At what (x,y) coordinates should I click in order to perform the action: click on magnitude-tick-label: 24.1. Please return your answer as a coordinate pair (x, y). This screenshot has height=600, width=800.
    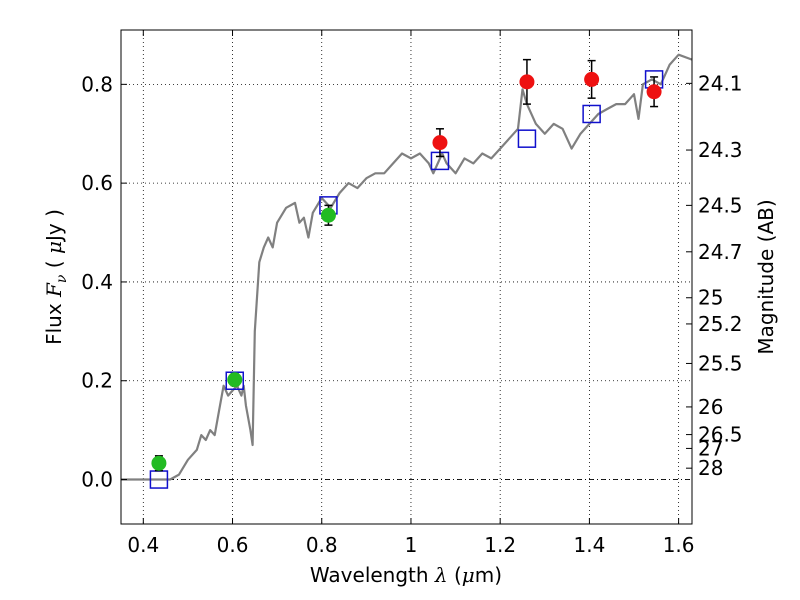
    Looking at the image, I should click on (720, 83).